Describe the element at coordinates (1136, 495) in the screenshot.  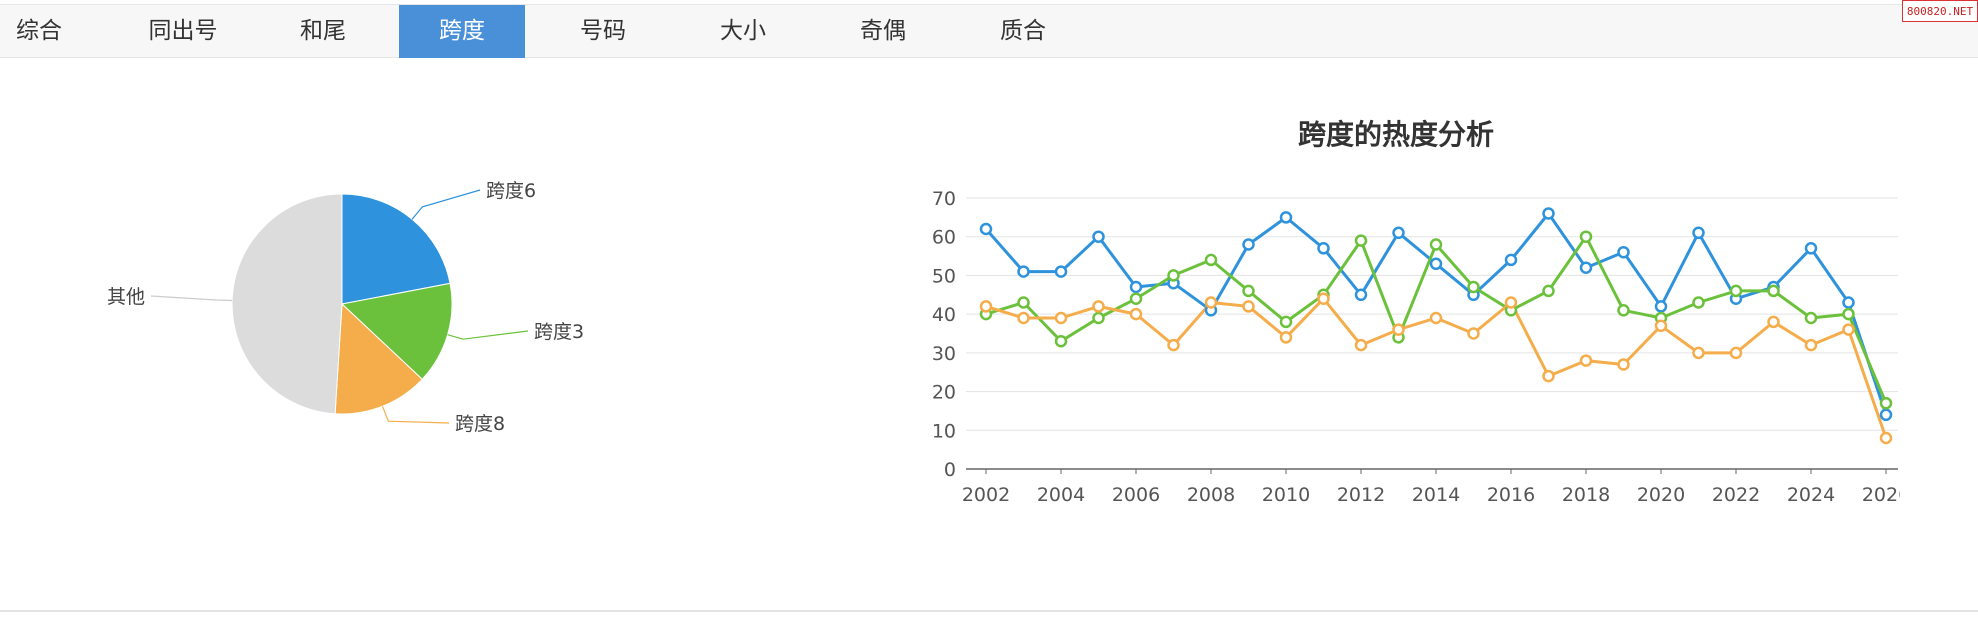
I see `x-tick-label: 2006` at that location.